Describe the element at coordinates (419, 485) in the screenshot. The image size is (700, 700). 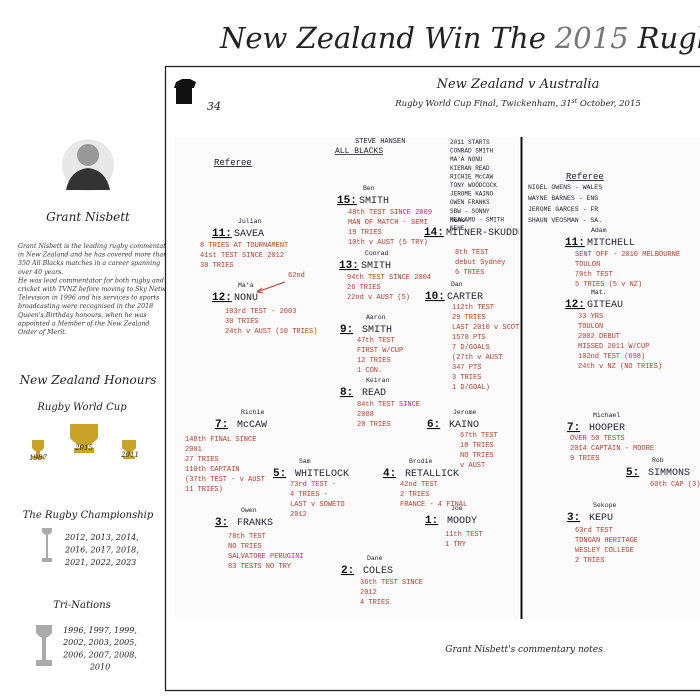
I see `note-line: 42nd TEST` at that location.